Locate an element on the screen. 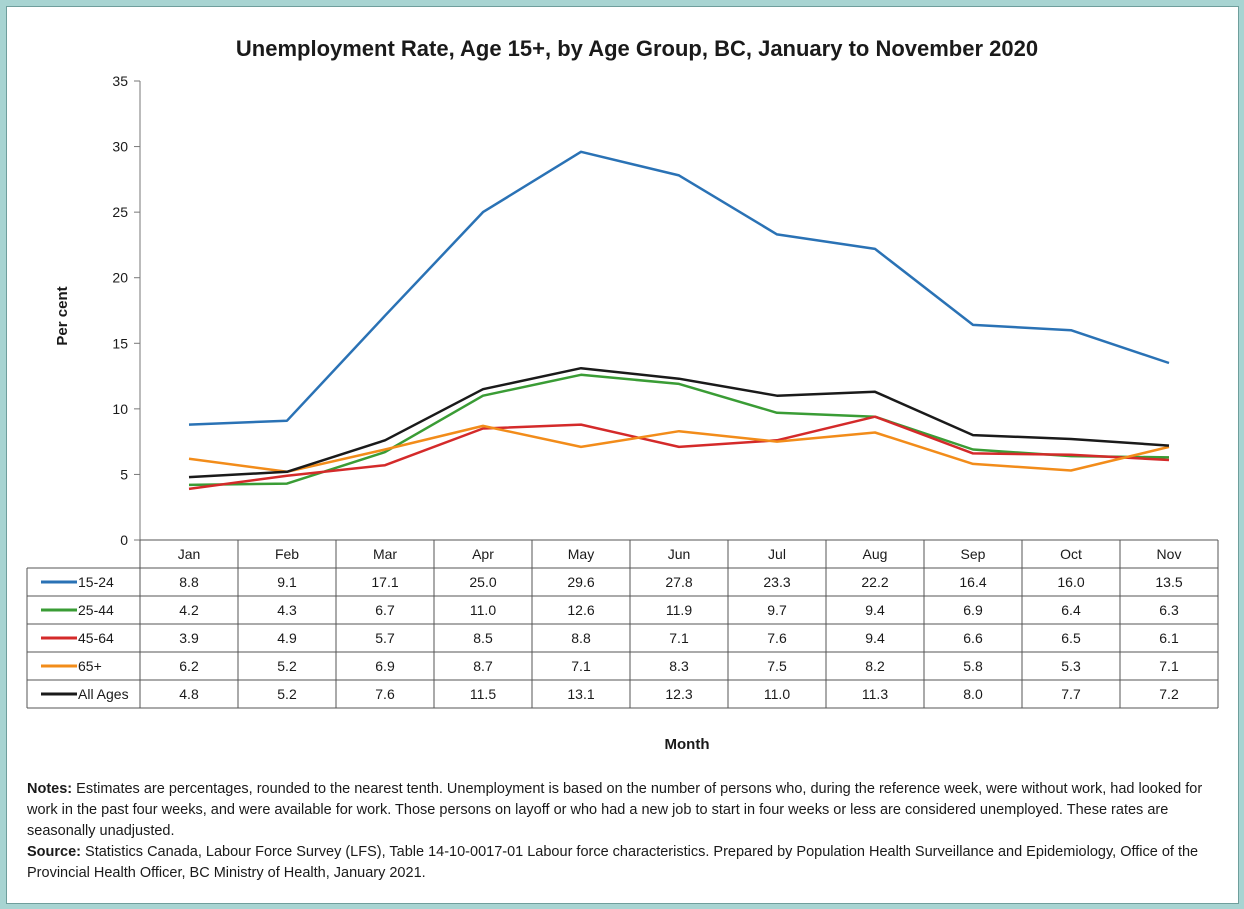 The width and height of the screenshot is (1244, 909). source-label: Source: is located at coordinates (54, 852).